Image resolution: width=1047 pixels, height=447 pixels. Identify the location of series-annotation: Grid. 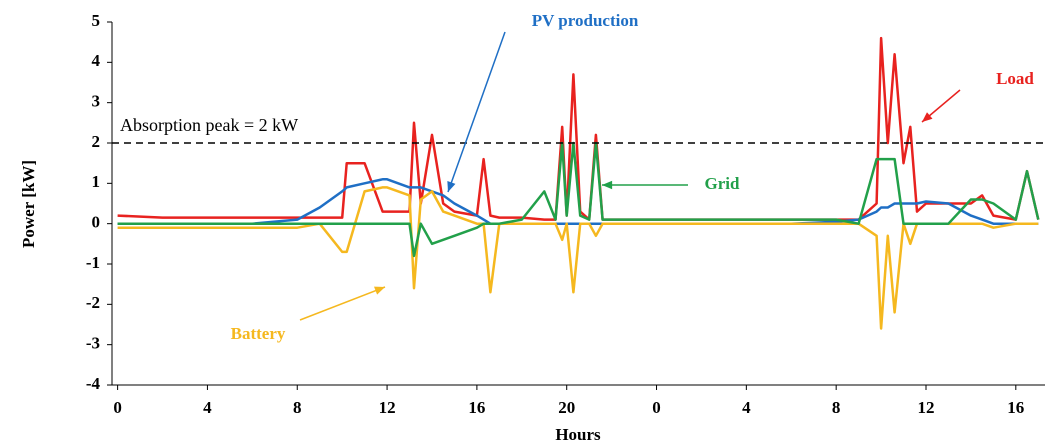
(722, 183).